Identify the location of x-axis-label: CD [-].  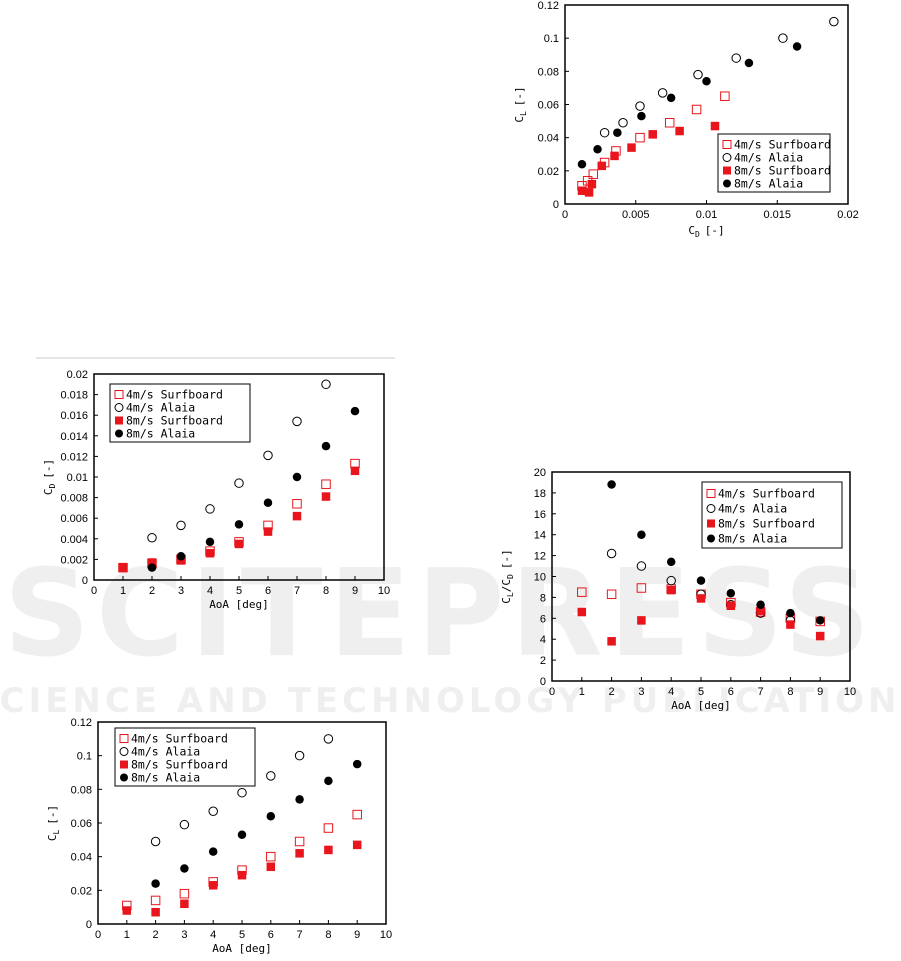
(706, 231).